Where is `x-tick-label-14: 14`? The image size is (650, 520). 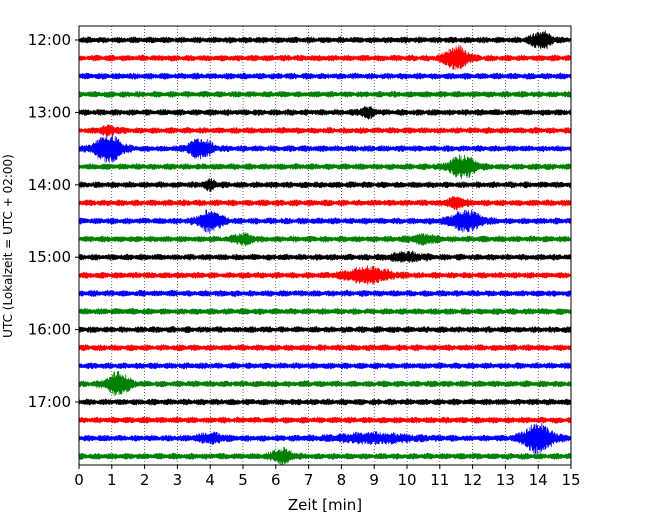
x-tick-label-14: 14 is located at coordinates (538, 480).